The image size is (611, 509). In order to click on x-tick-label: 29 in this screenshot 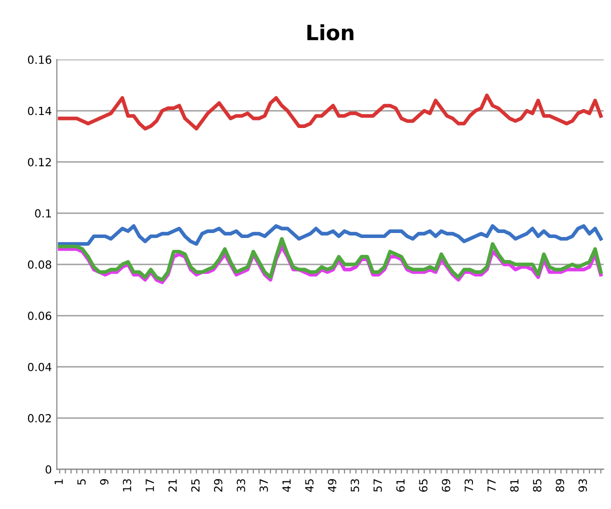, I will do `click(218, 485)`.